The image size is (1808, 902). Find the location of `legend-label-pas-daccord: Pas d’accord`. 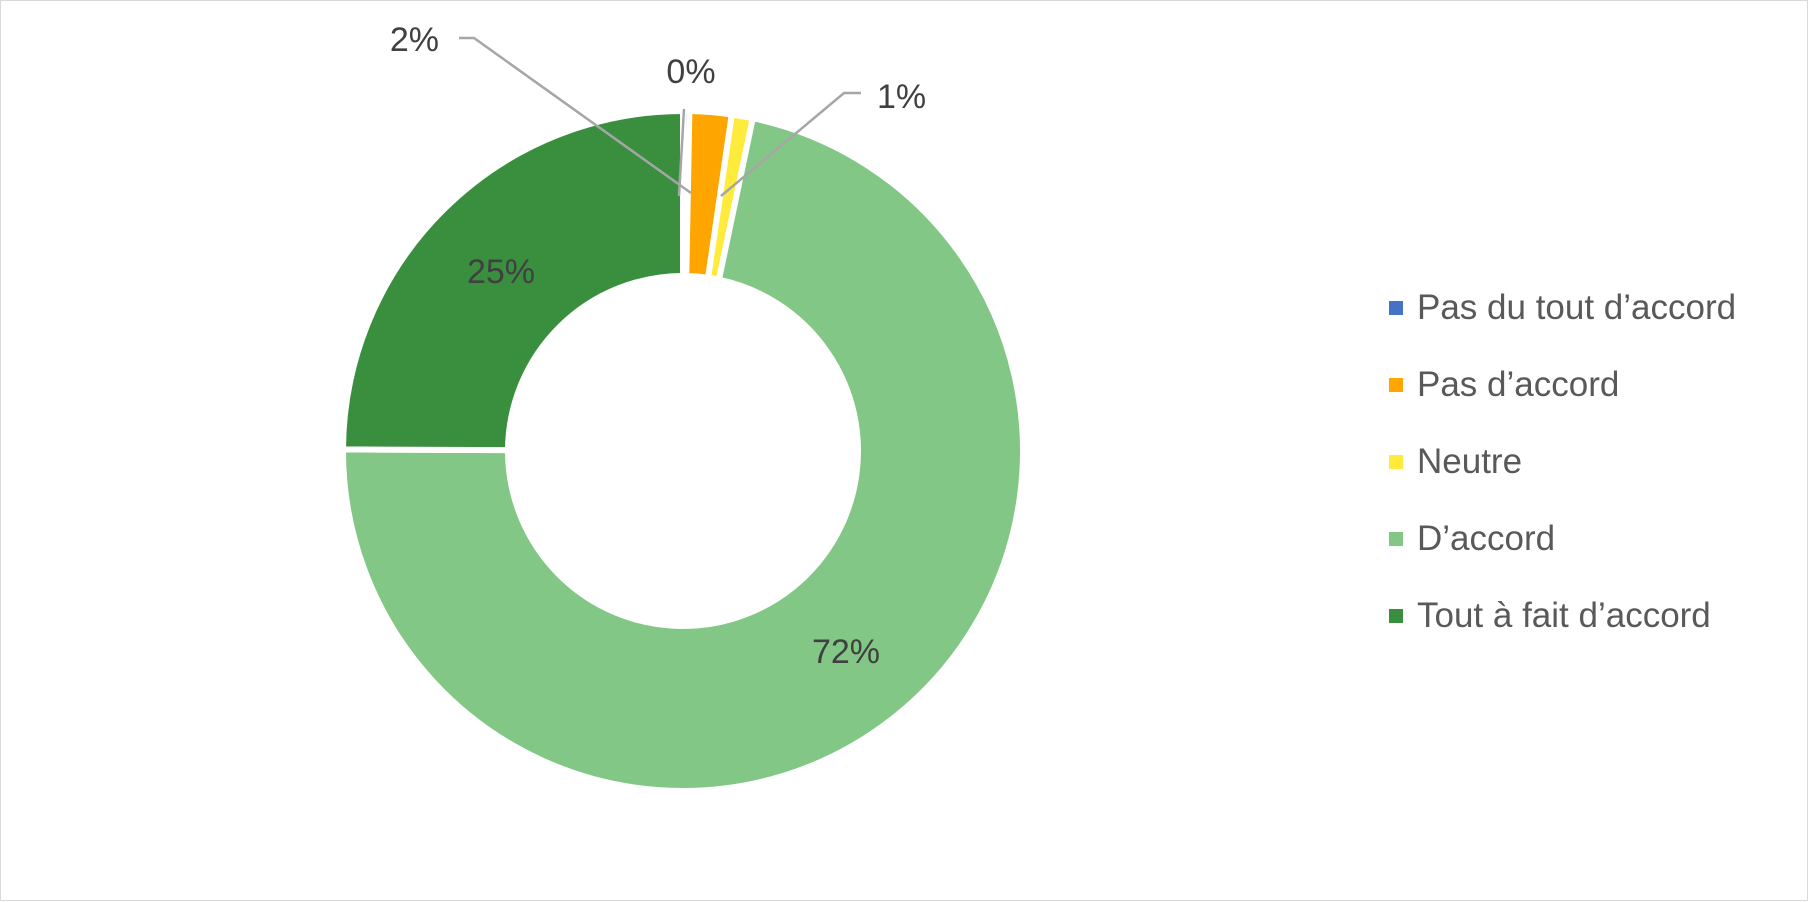

legend-label-pas-daccord: Pas d’accord is located at coordinates (1518, 384).